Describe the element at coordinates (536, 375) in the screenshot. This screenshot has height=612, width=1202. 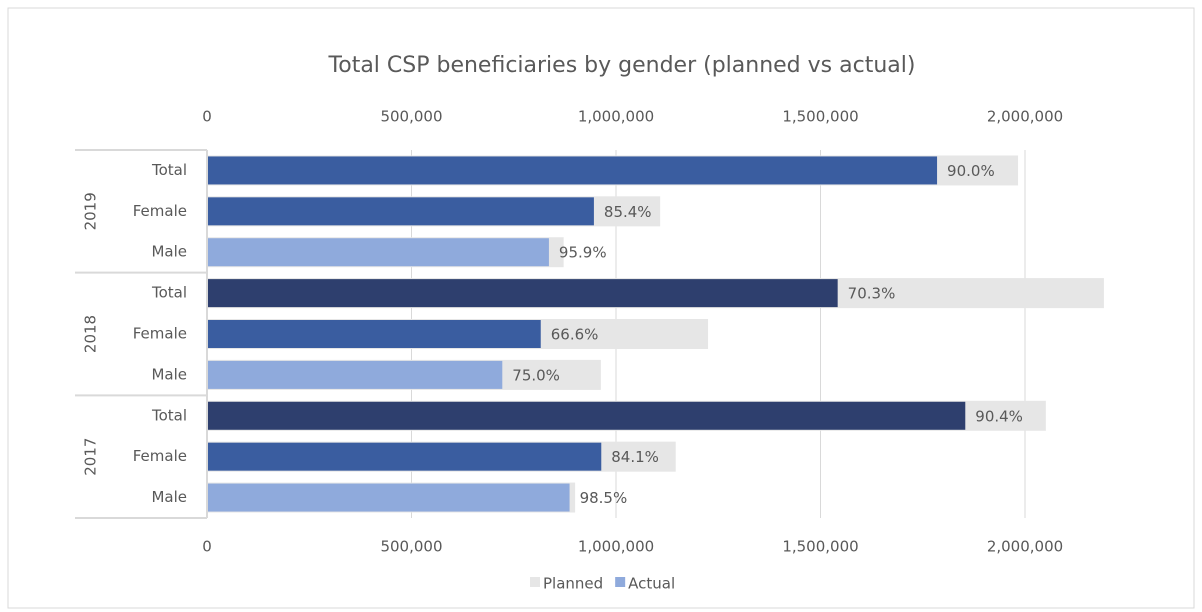
I see `value-label: 75.0%` at that location.